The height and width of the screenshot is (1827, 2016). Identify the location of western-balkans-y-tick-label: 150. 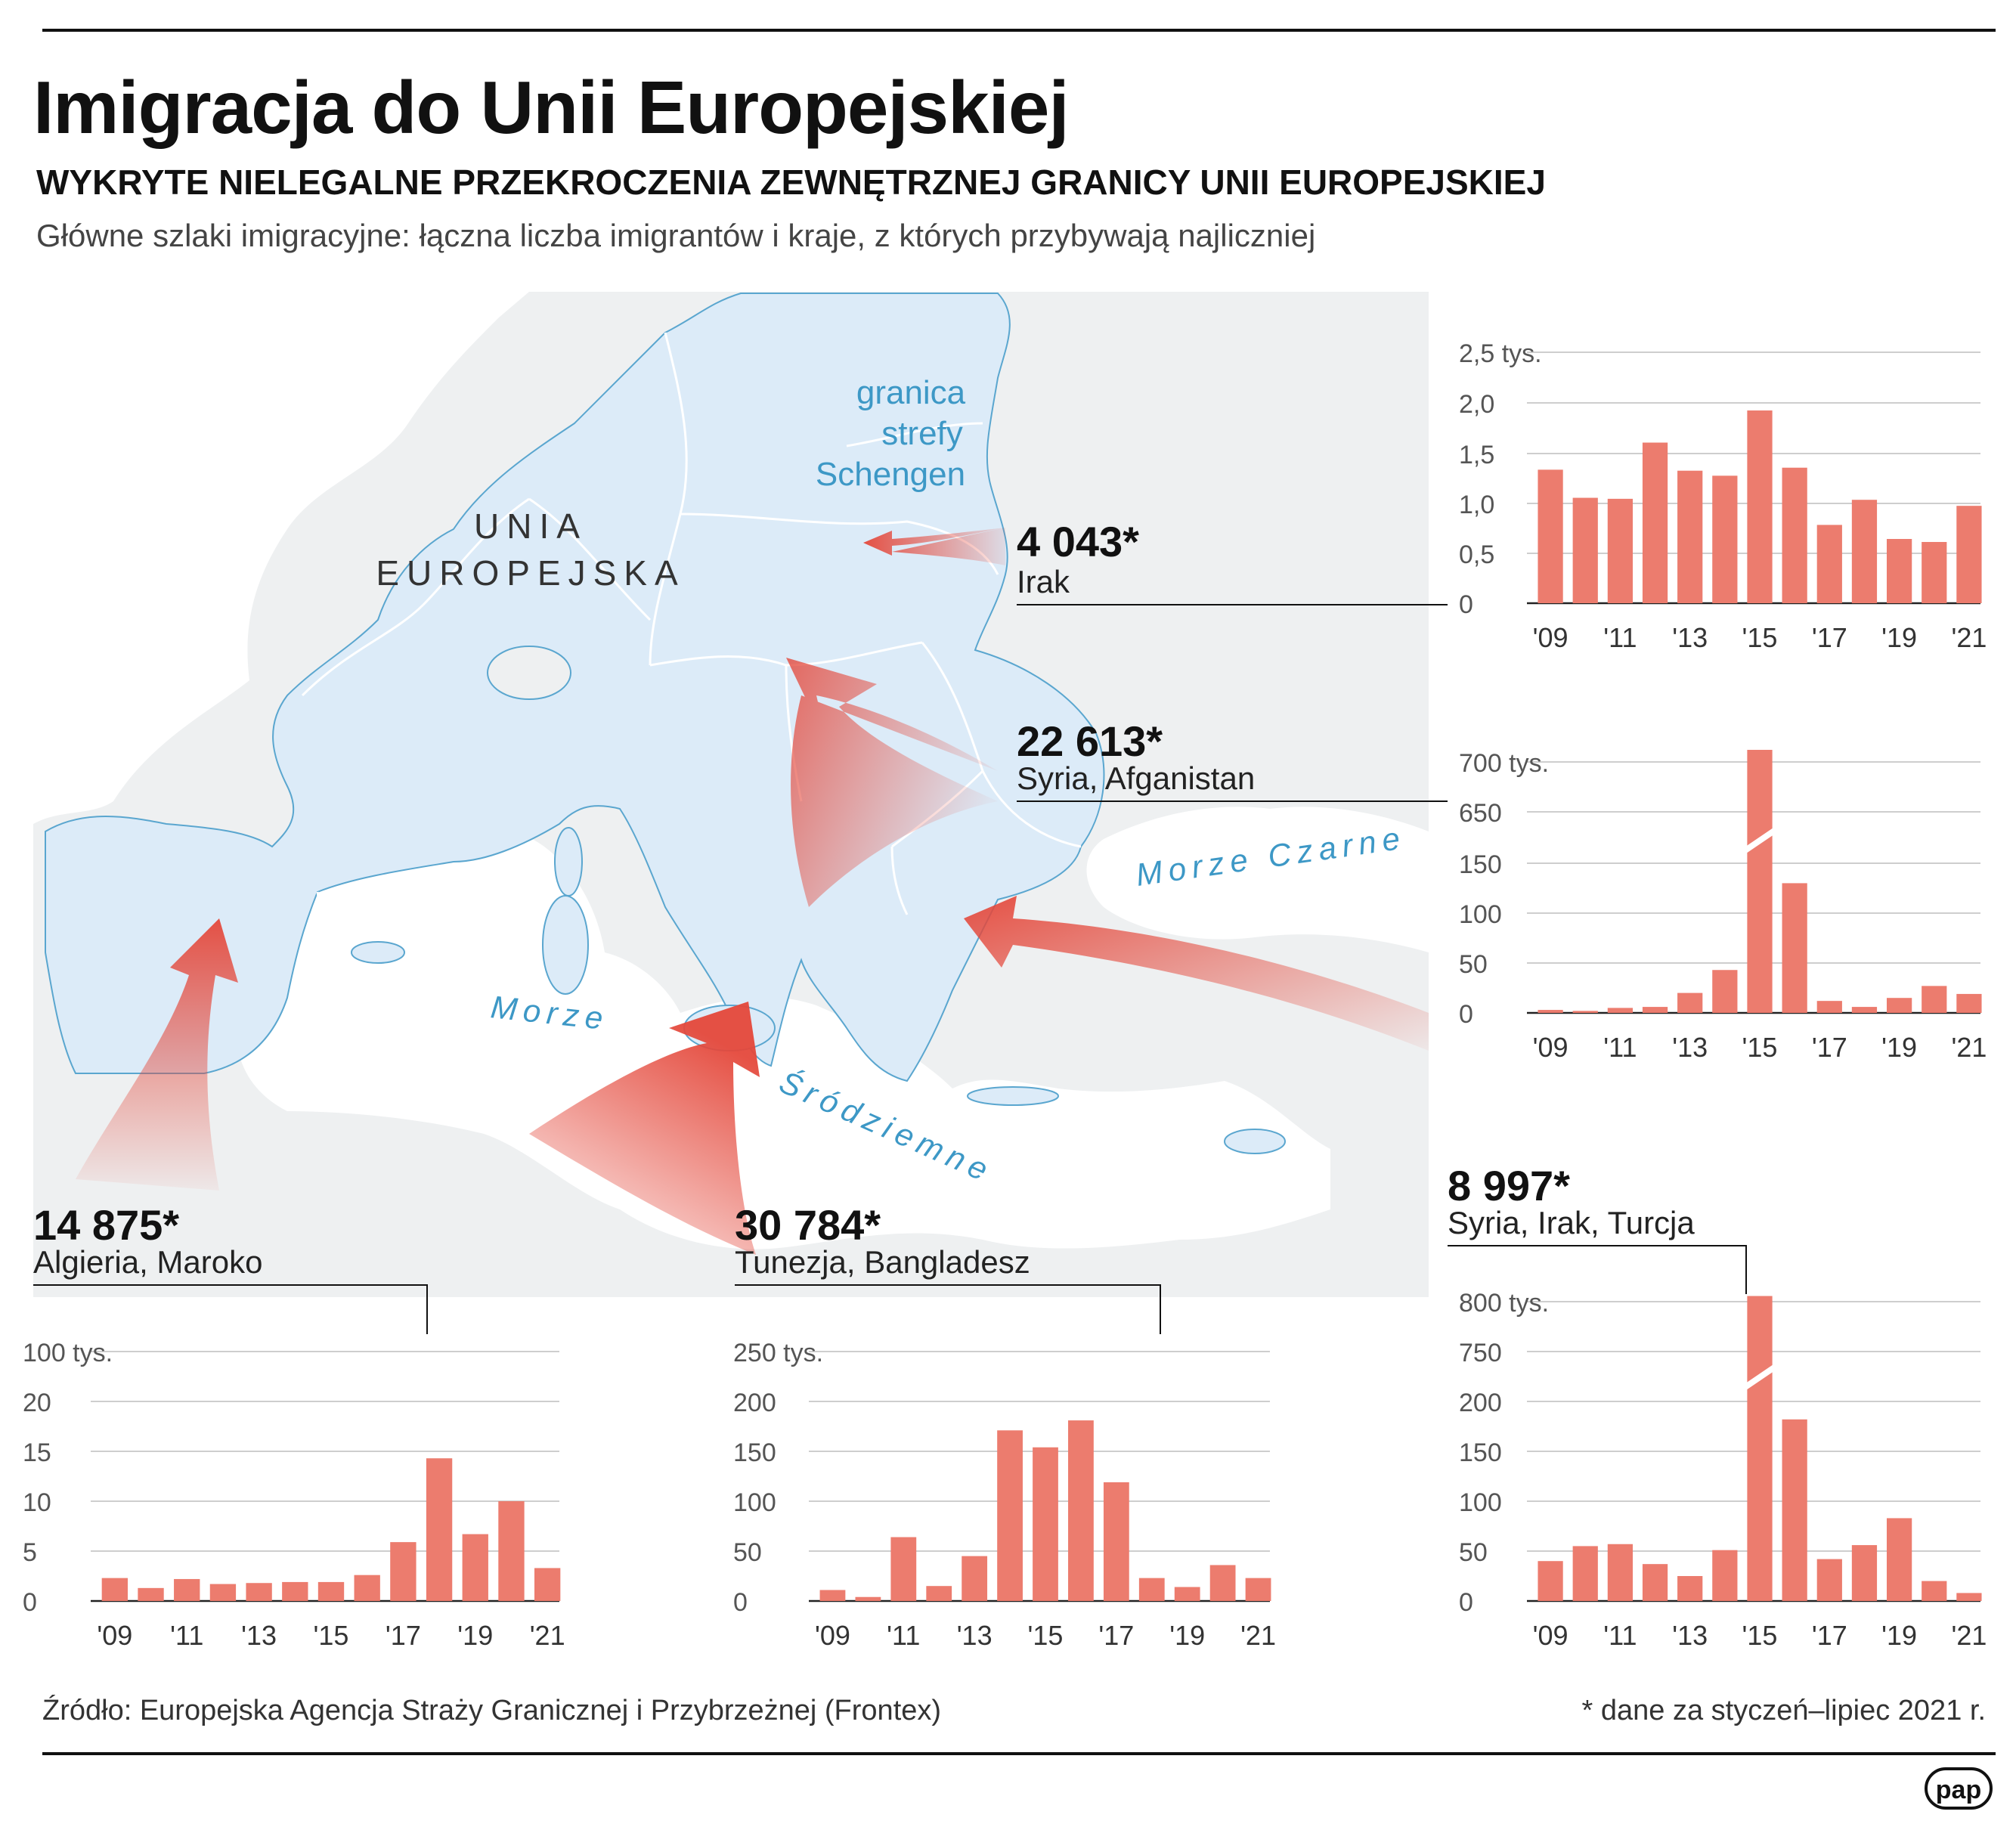
(1480, 864).